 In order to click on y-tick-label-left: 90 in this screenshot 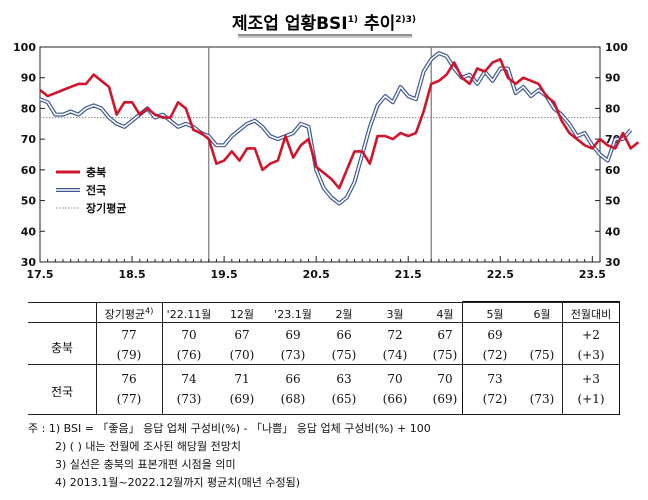, I will do `click(29, 78)`.